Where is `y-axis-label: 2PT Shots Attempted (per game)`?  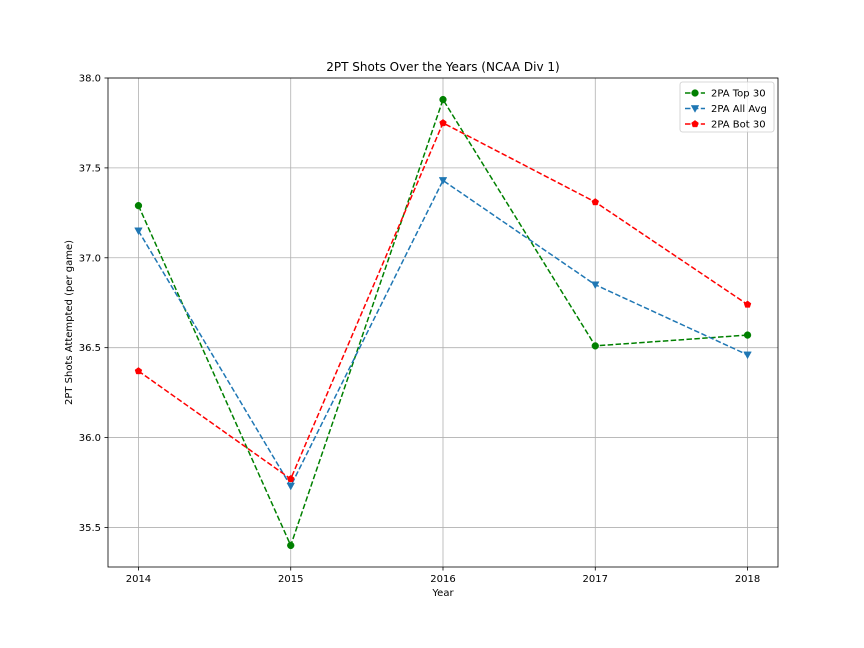 y-axis-label: 2PT Shots Attempted (per game) is located at coordinates (69, 322).